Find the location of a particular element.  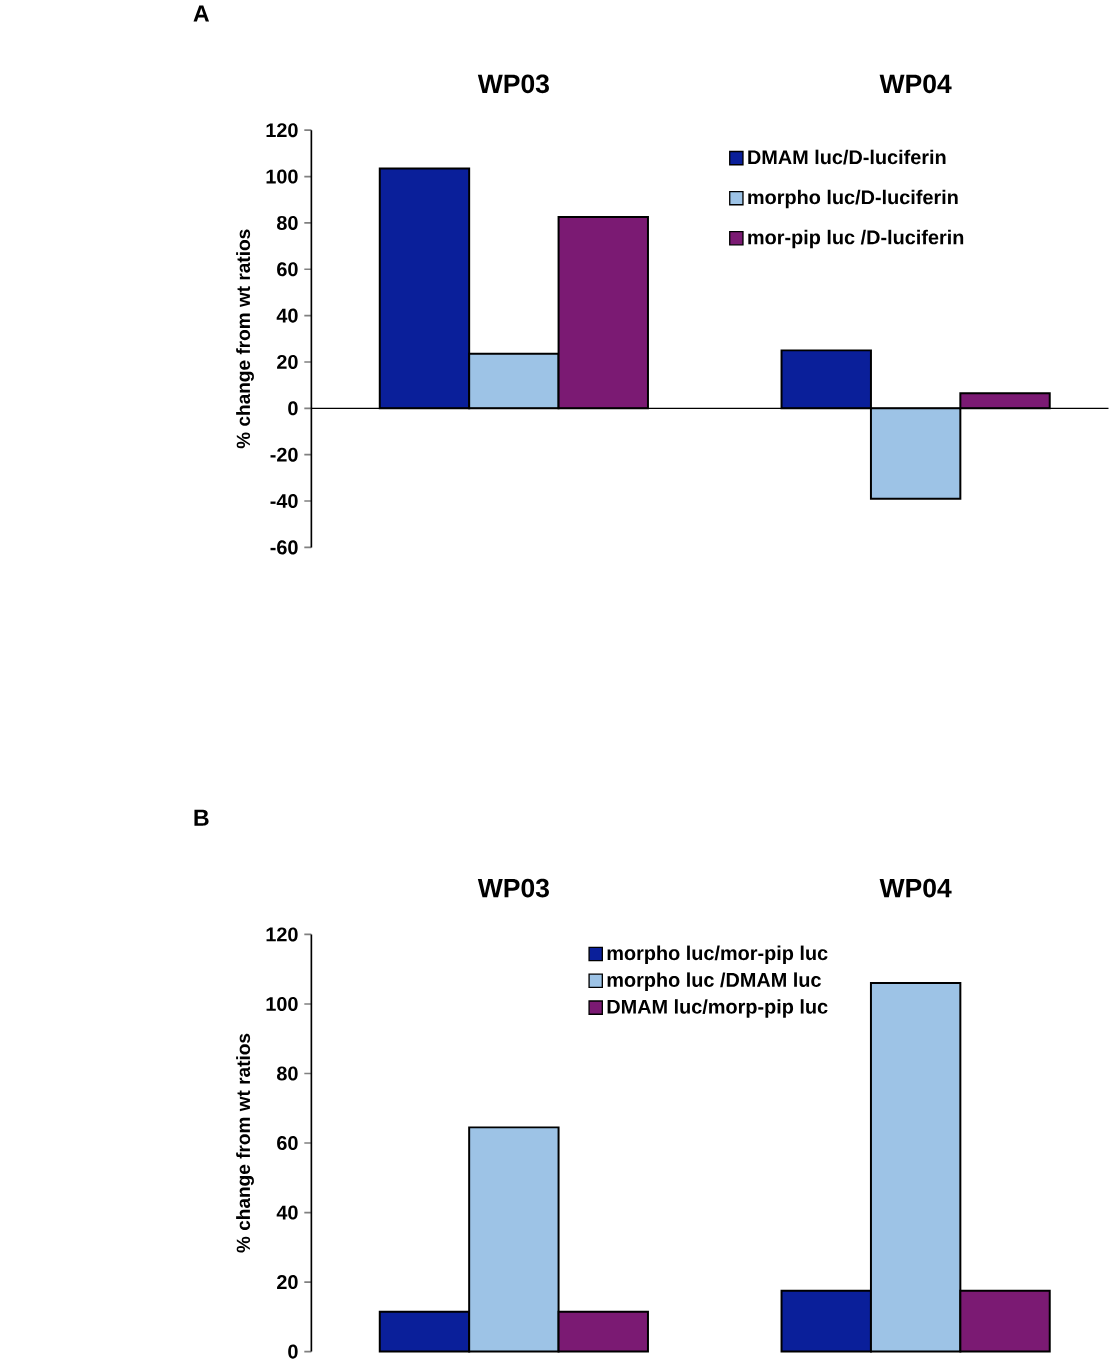

legend-label: DMAM luc/D-luciferin is located at coordinates (847, 157).